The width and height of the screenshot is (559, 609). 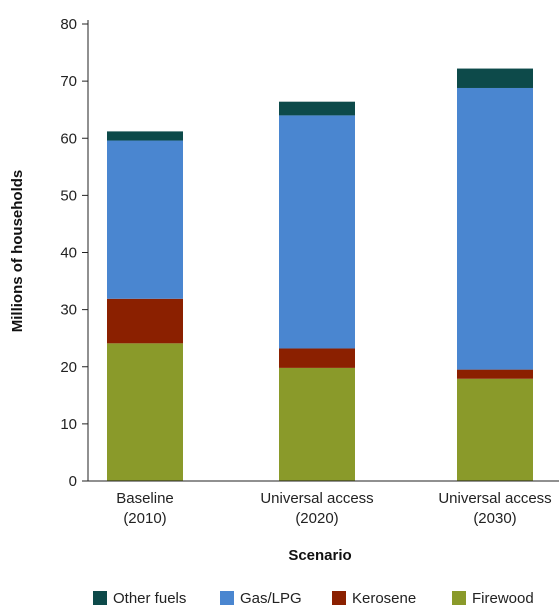 I want to click on y-axis-title: Millions of households, so click(x=17, y=251).